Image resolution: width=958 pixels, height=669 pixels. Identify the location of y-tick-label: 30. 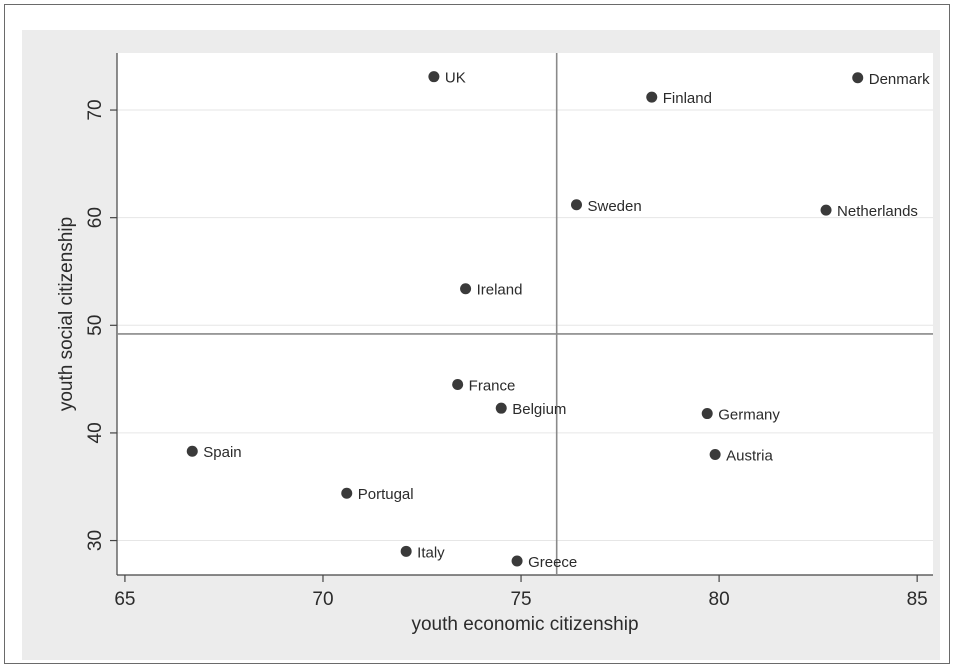
(95, 540).